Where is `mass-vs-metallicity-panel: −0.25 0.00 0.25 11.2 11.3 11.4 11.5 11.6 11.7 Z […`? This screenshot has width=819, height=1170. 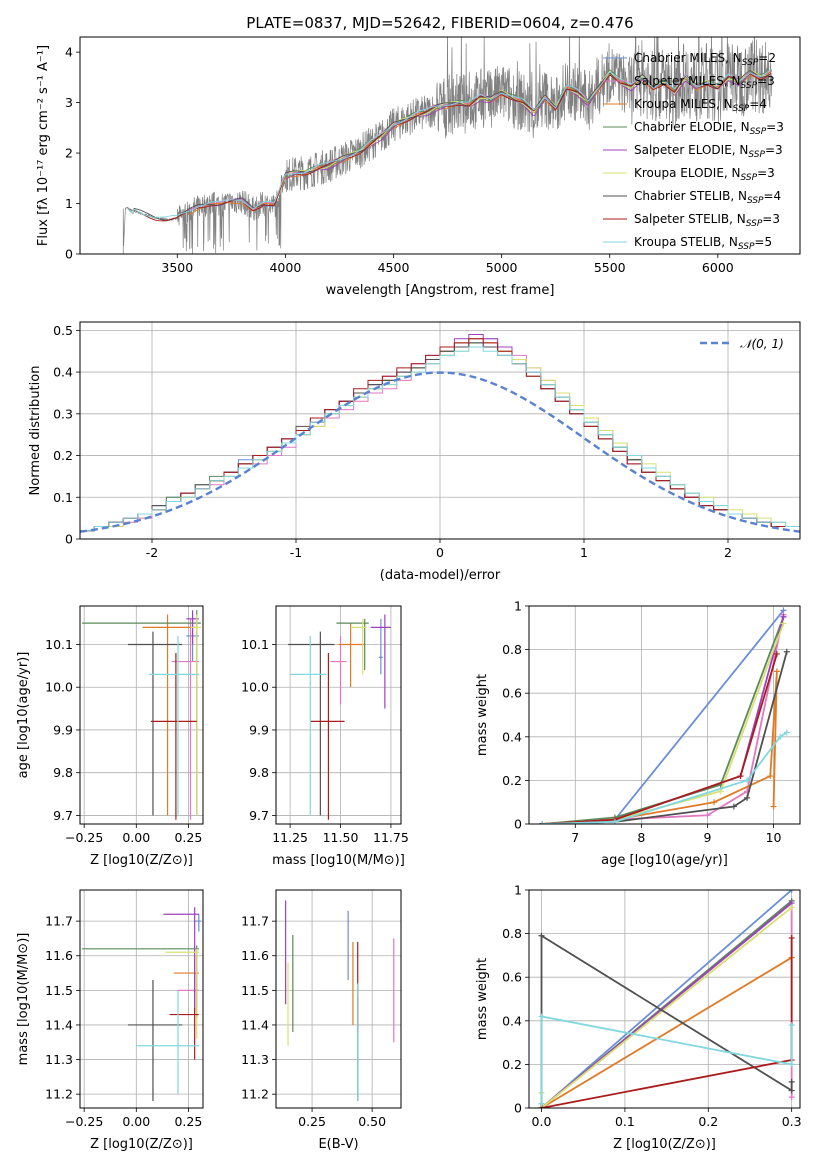 mass-vs-metallicity-panel: −0.25 0.00 0.25 11.2 11.3 11.4 11.5 11.6 11.7 Z [… is located at coordinates (110, 1020).